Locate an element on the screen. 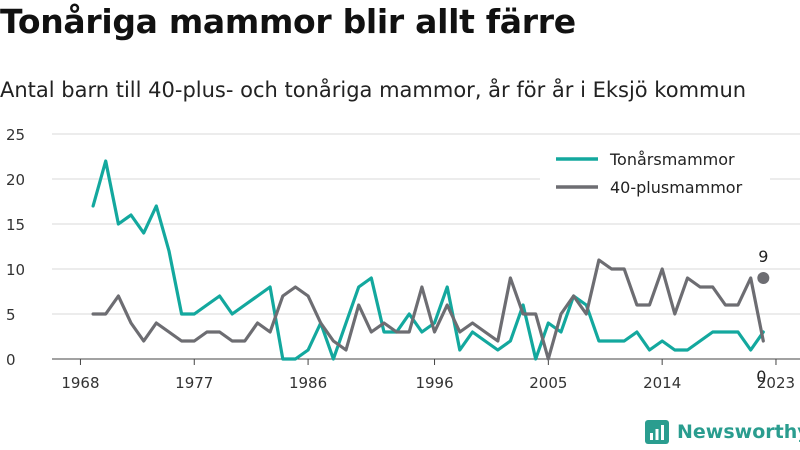 Image resolution: width=800 pixels, height=450 pixels. y-tick-label: 25 is located at coordinates (15, 135).